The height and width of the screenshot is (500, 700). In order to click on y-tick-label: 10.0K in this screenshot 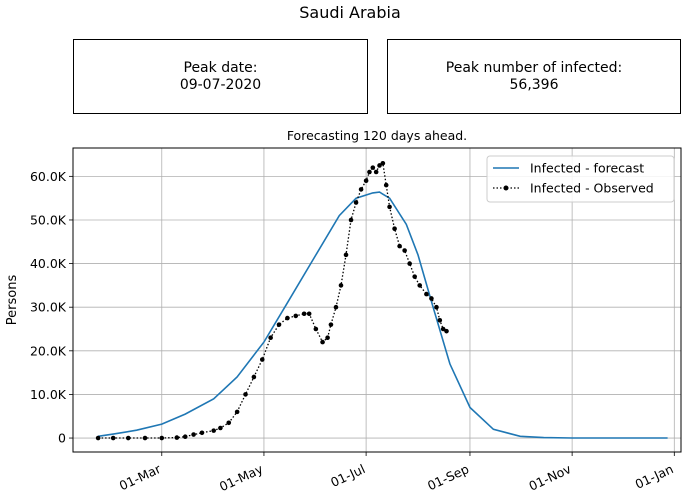, I will do `click(48, 394)`.